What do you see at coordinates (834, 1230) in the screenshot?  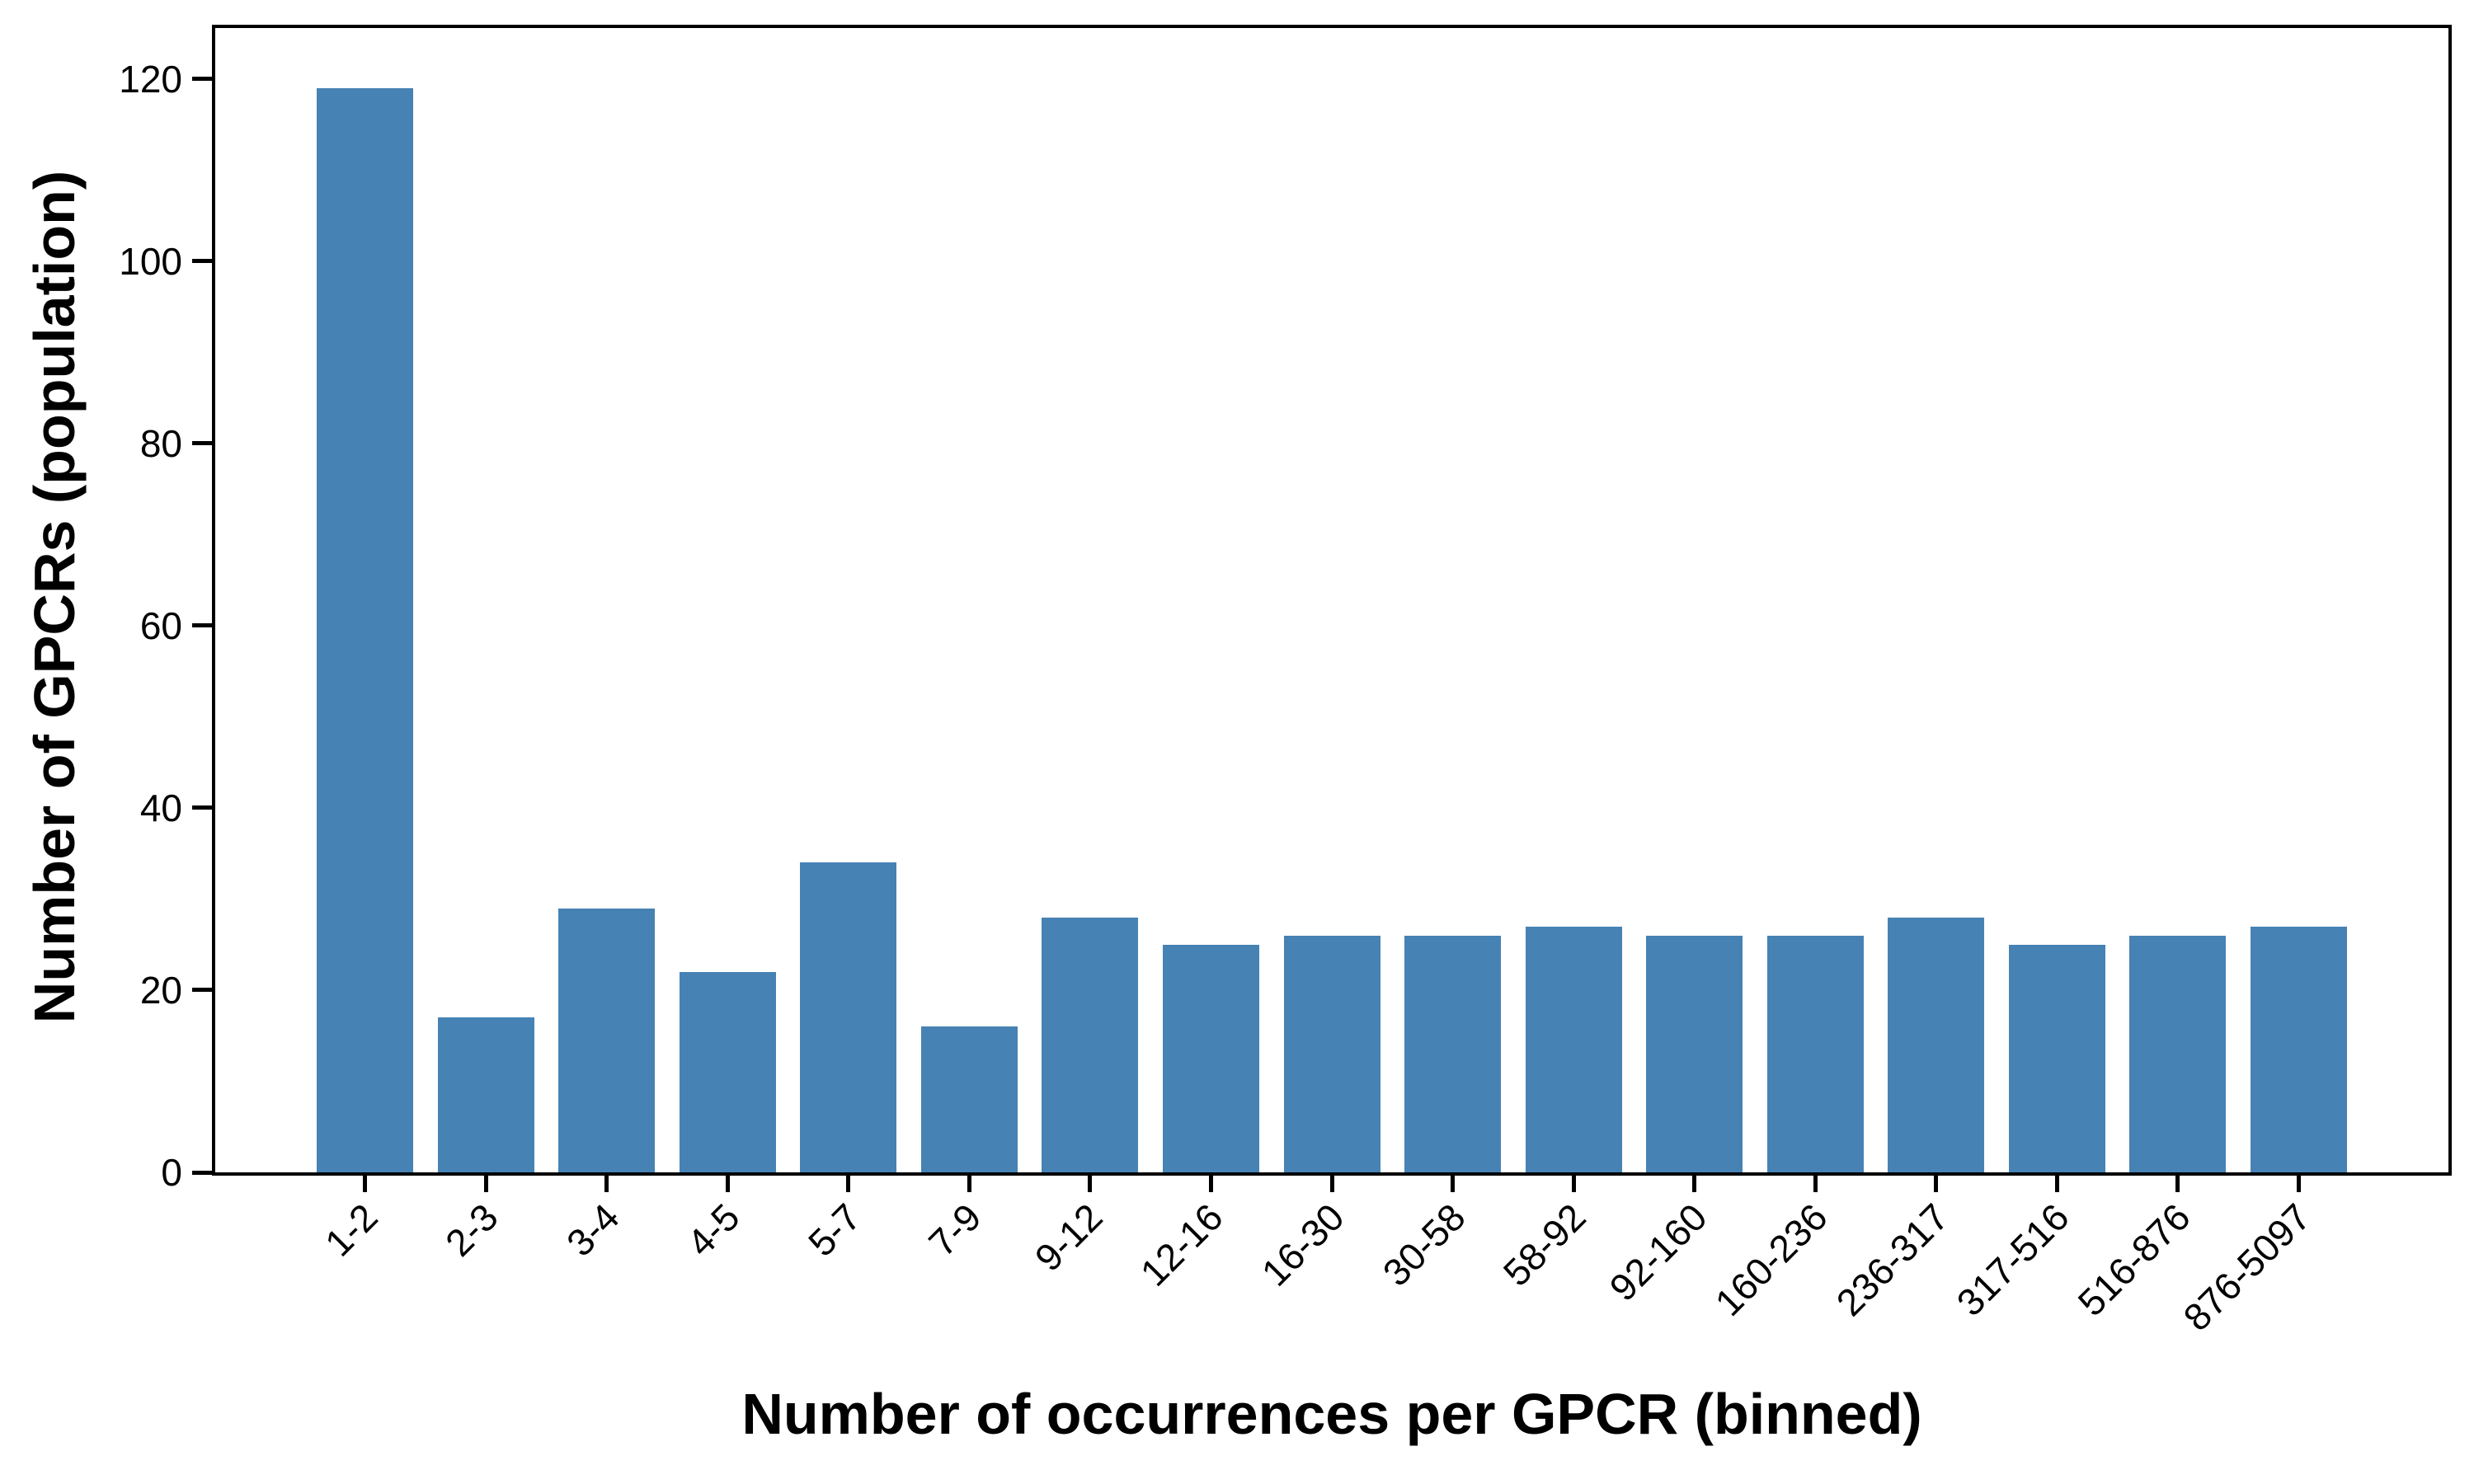 I see `x-tick-label: 5-7` at bounding box center [834, 1230].